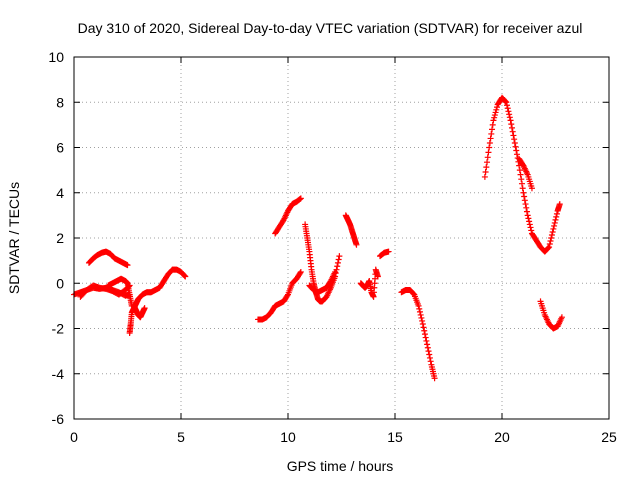  I want to click on series-arc13, so click(384, 254).